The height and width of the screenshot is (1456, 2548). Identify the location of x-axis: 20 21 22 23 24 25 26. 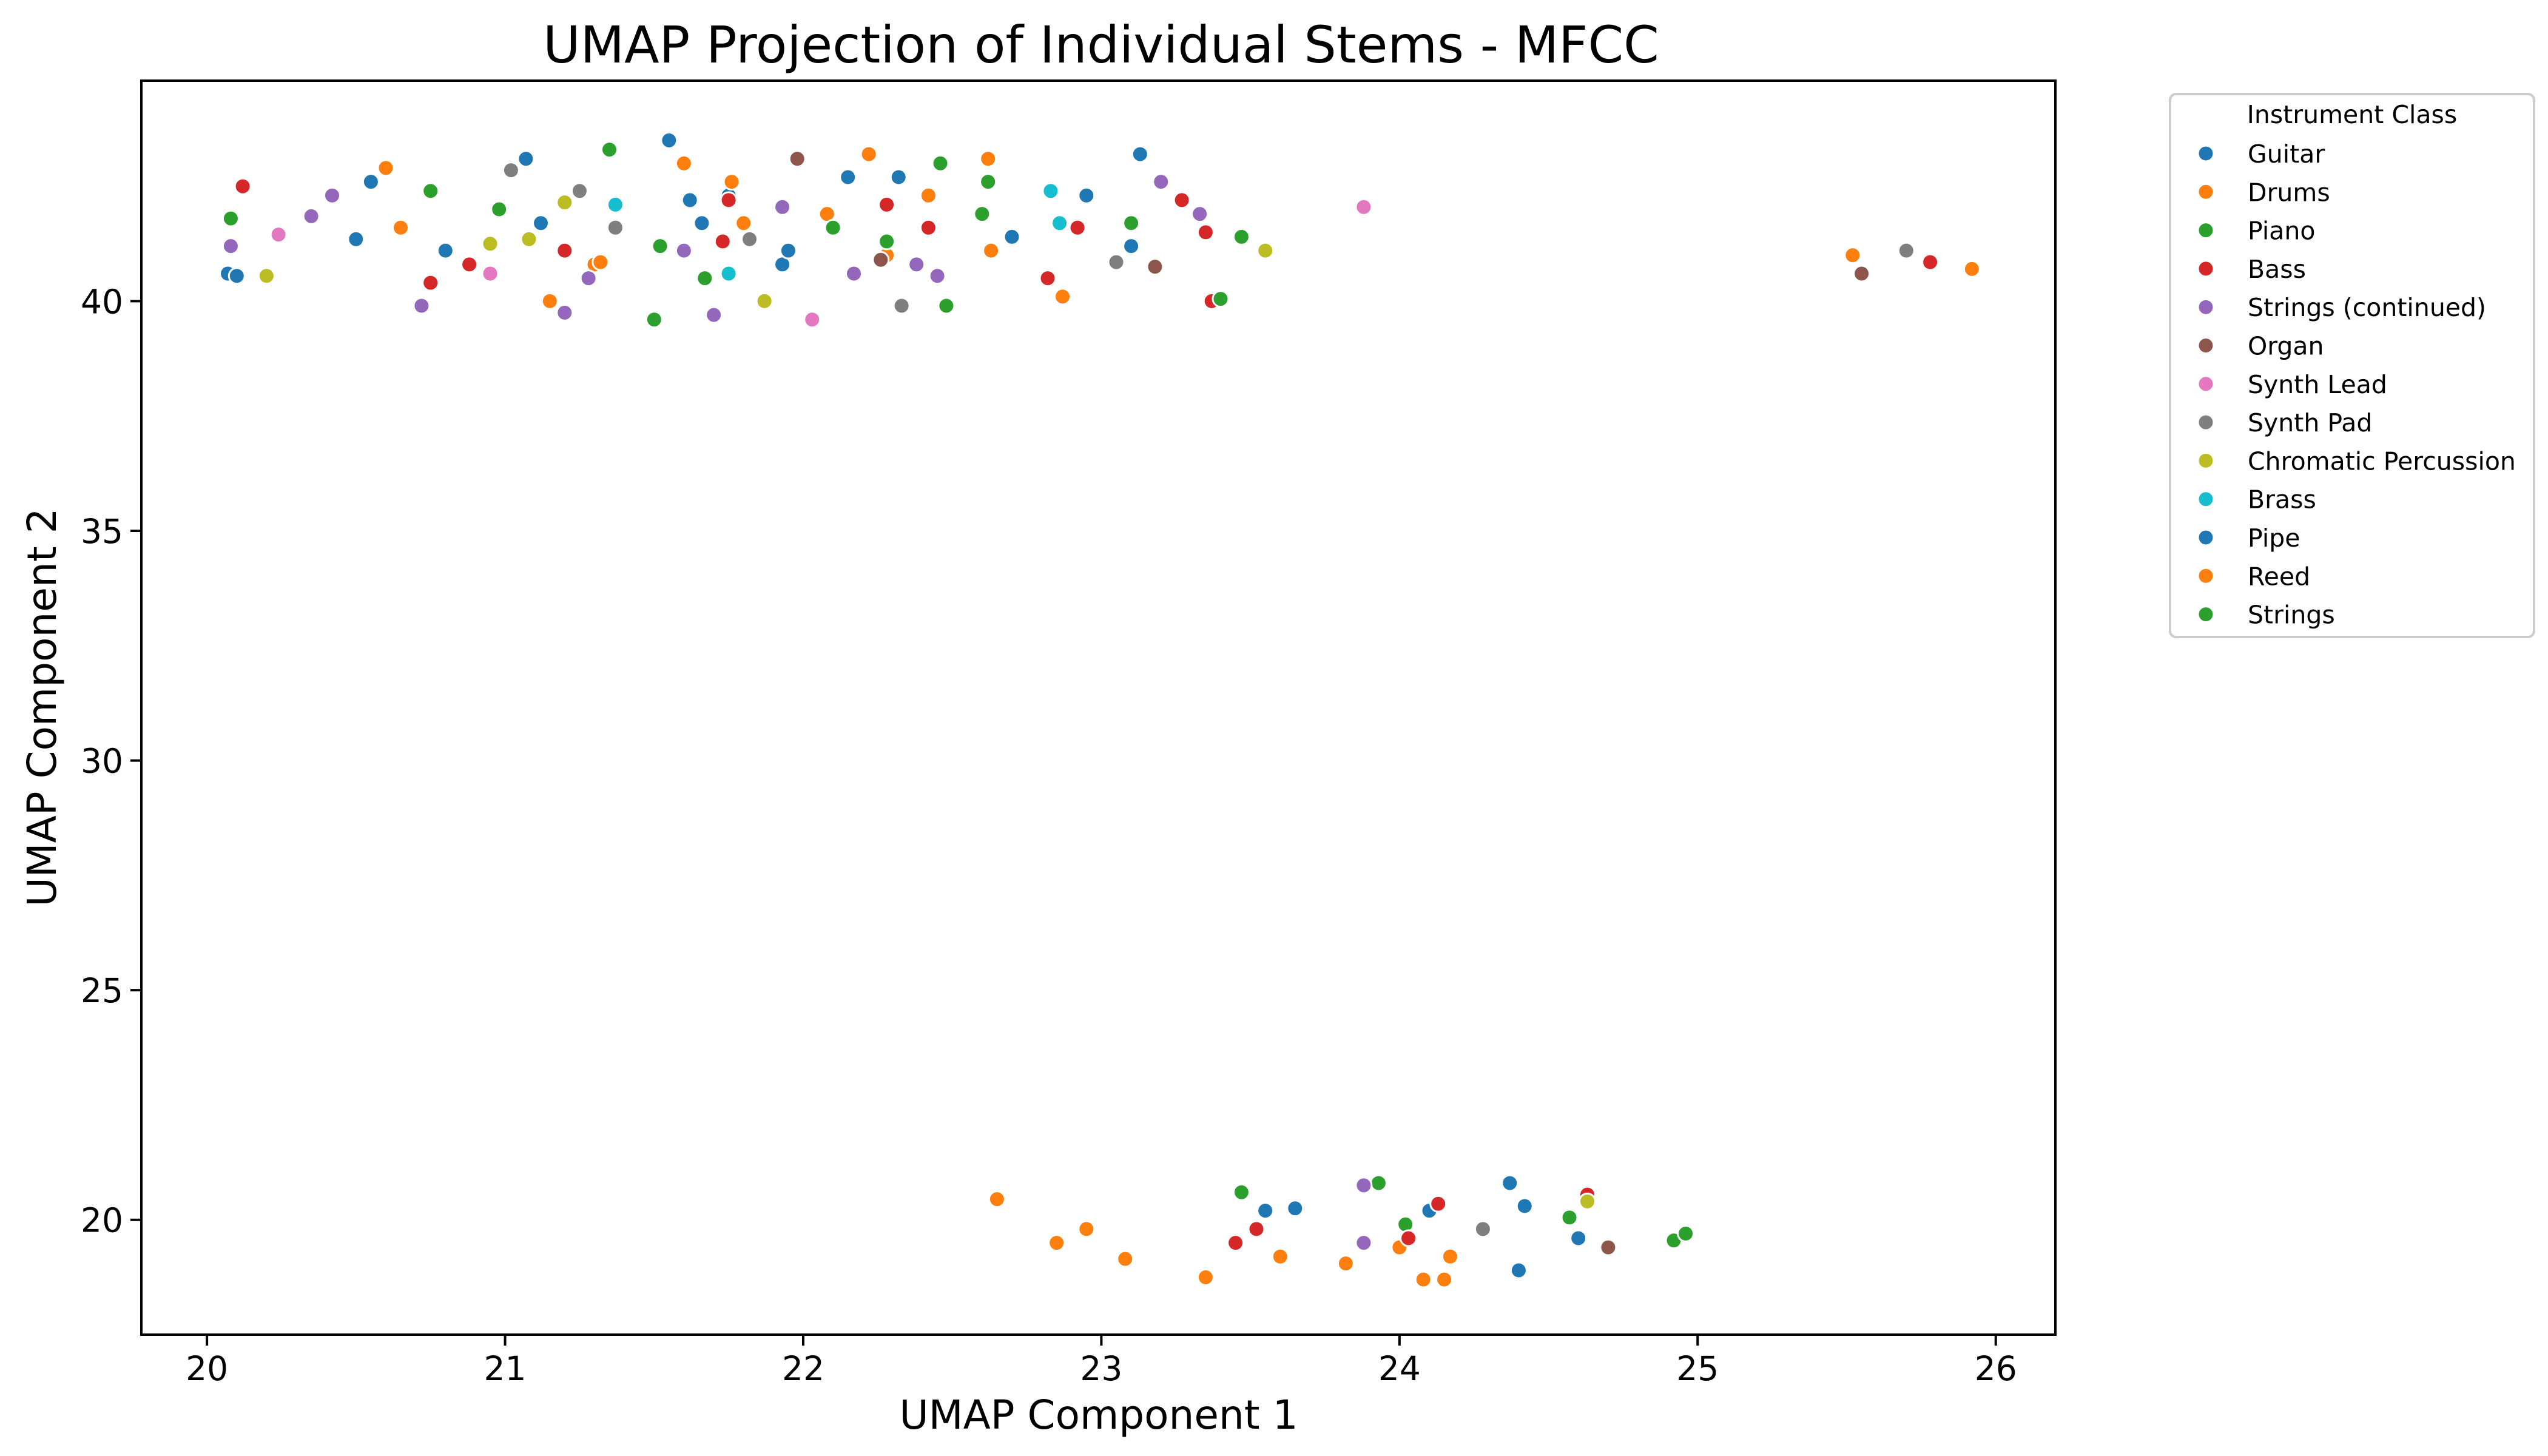
(1101, 1361).